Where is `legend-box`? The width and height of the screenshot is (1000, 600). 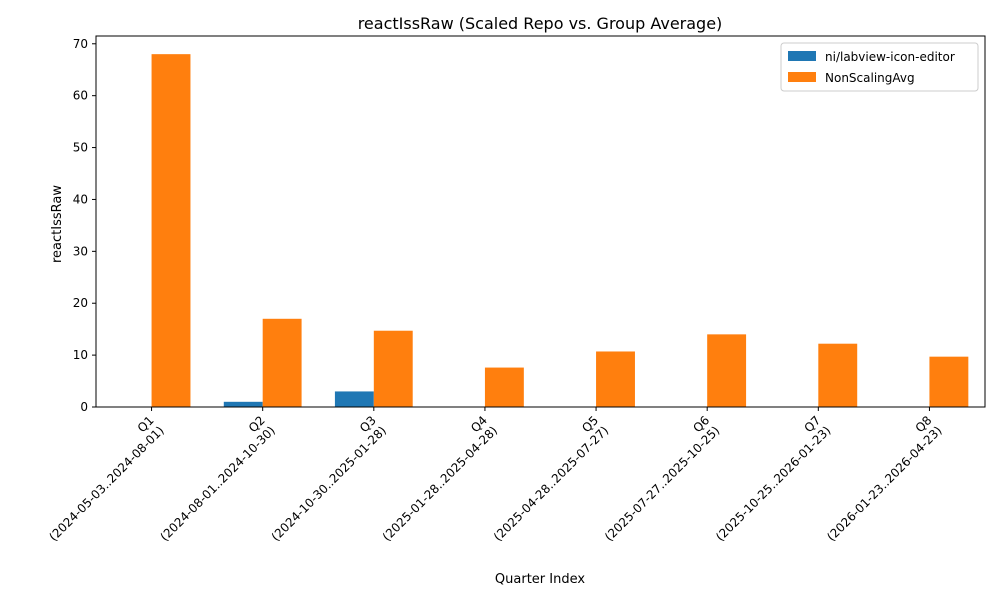
legend-box is located at coordinates (879, 67).